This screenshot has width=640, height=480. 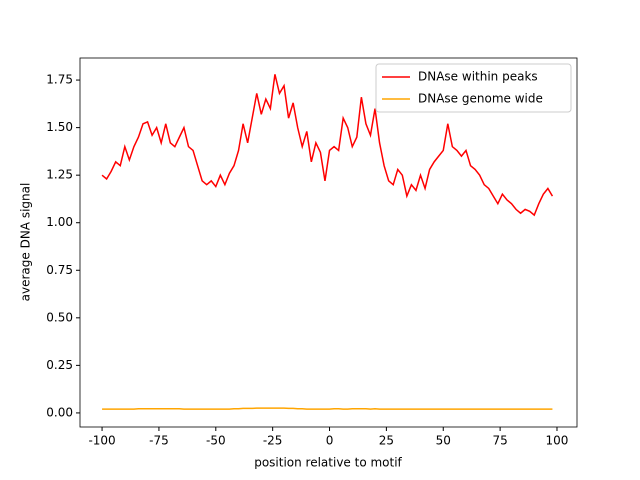 What do you see at coordinates (59, 365) in the screenshot?
I see `y-tick-label: 0.25` at bounding box center [59, 365].